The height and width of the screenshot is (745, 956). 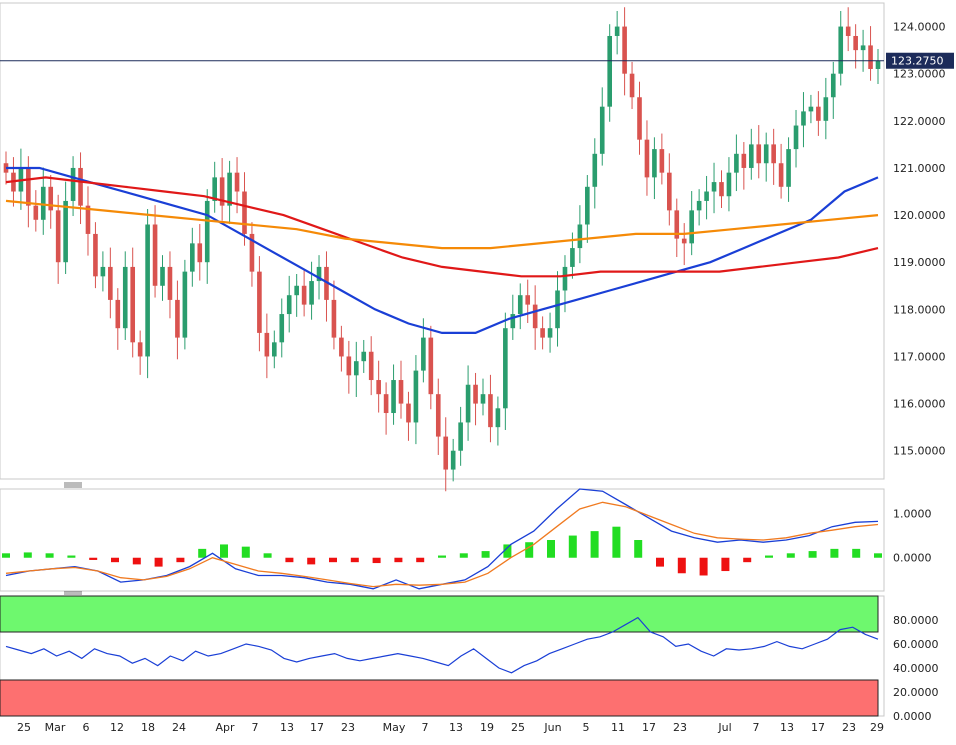 What do you see at coordinates (317, 727) in the screenshot?
I see `x-tick-label: 17` at bounding box center [317, 727].